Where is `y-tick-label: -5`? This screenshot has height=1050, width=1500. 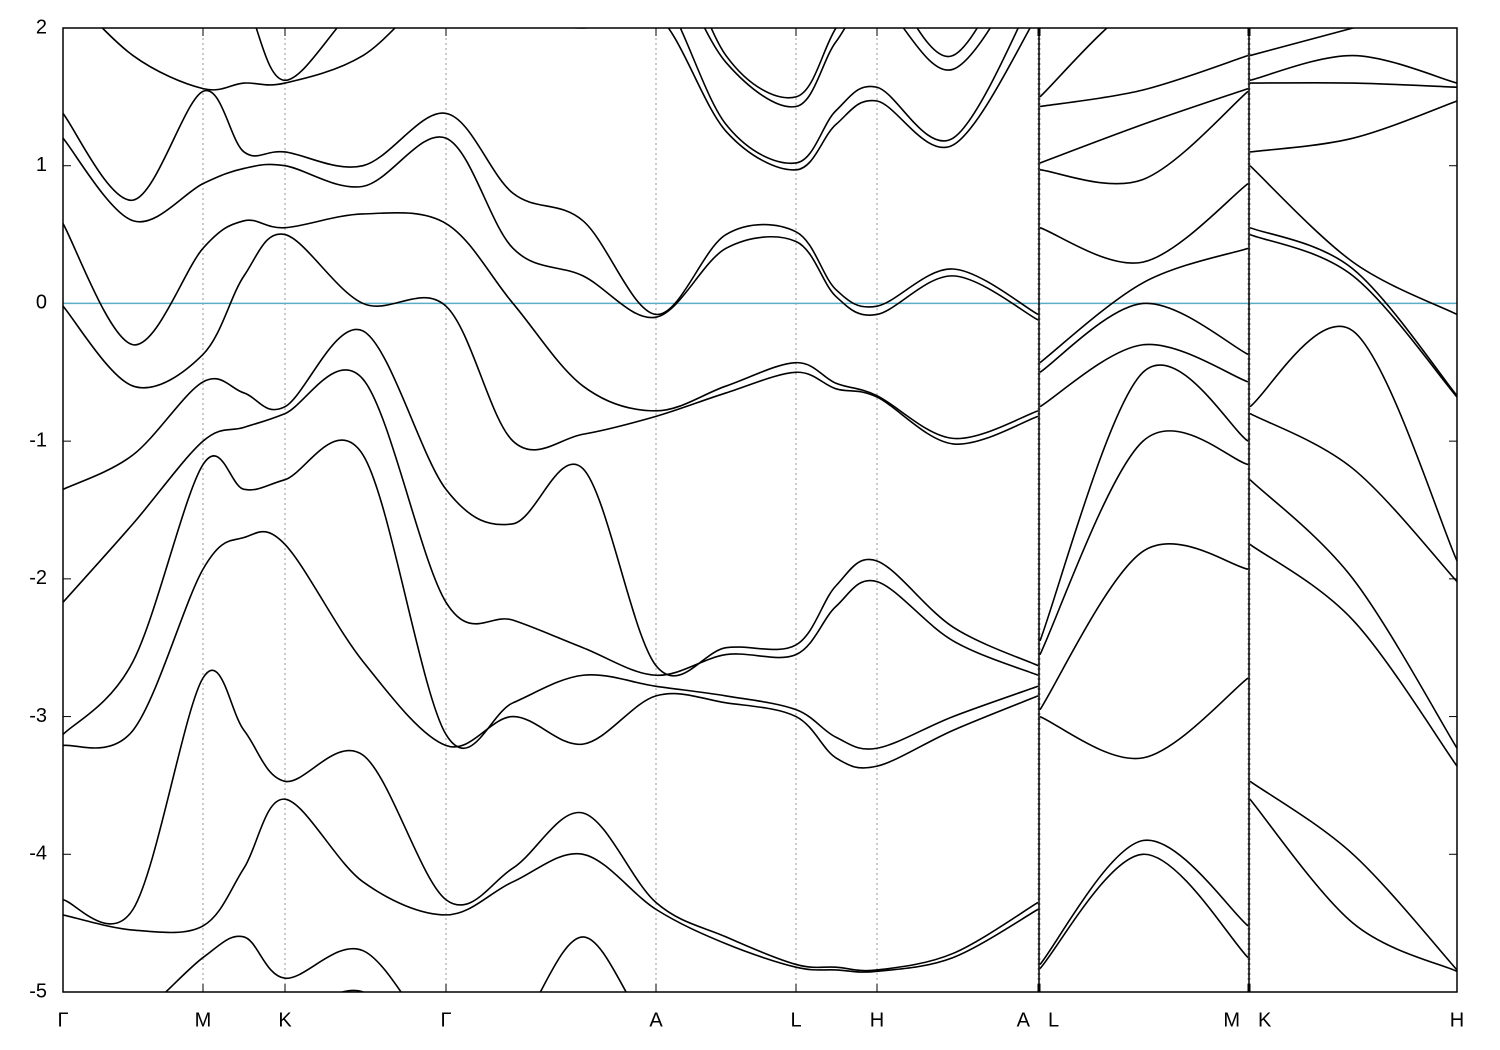
y-tick-label: -5 is located at coordinates (38, 991).